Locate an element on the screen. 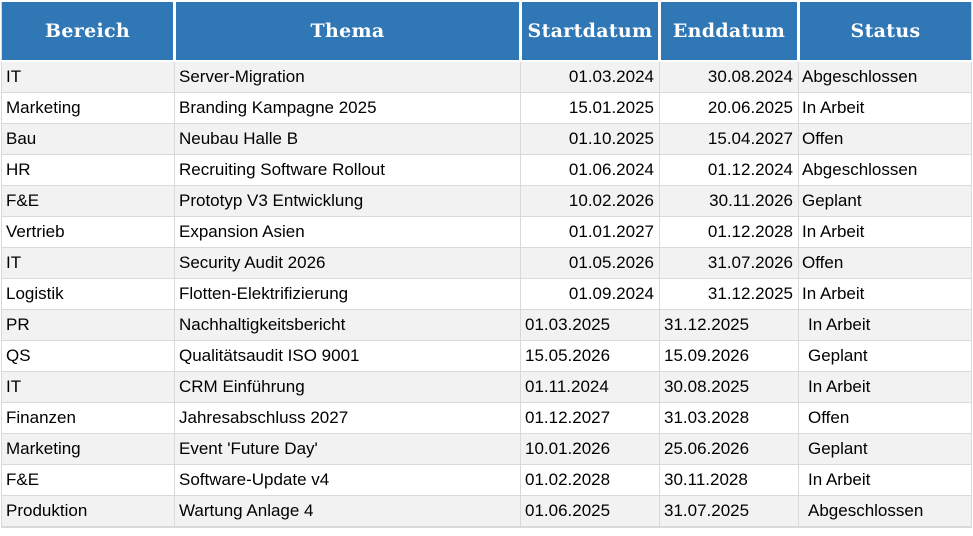 This screenshot has height=536, width=973. cell-bereich: Logistik is located at coordinates (88, 294).